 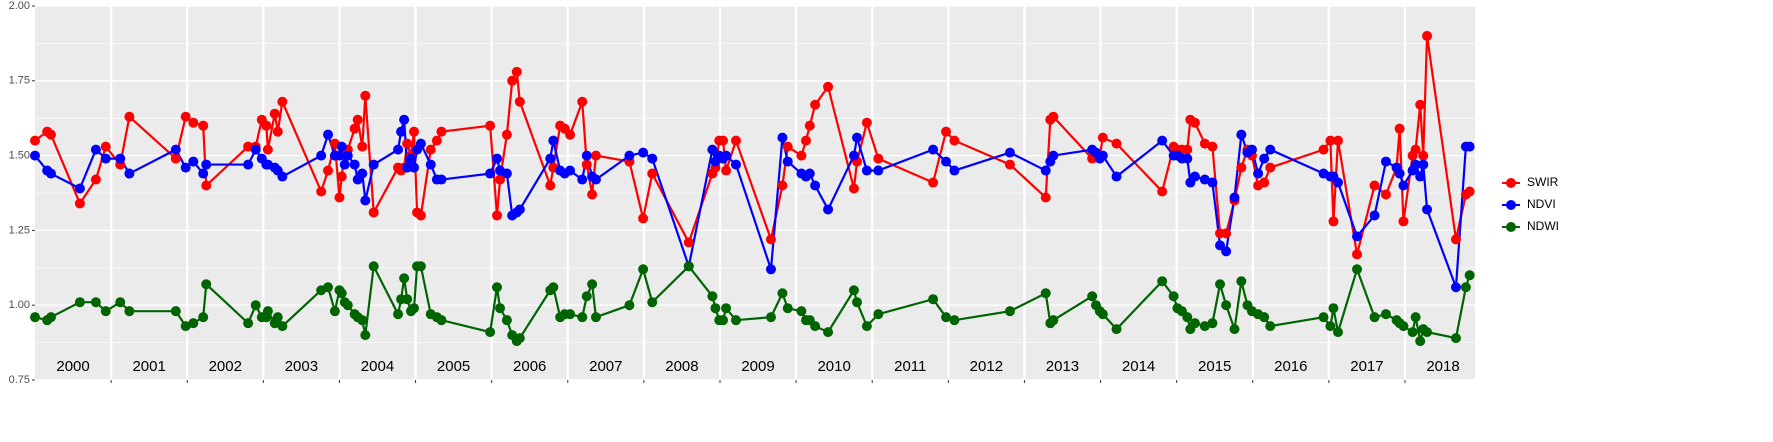 I want to click on y-tick-label: 1.75, so click(x=19, y=81).